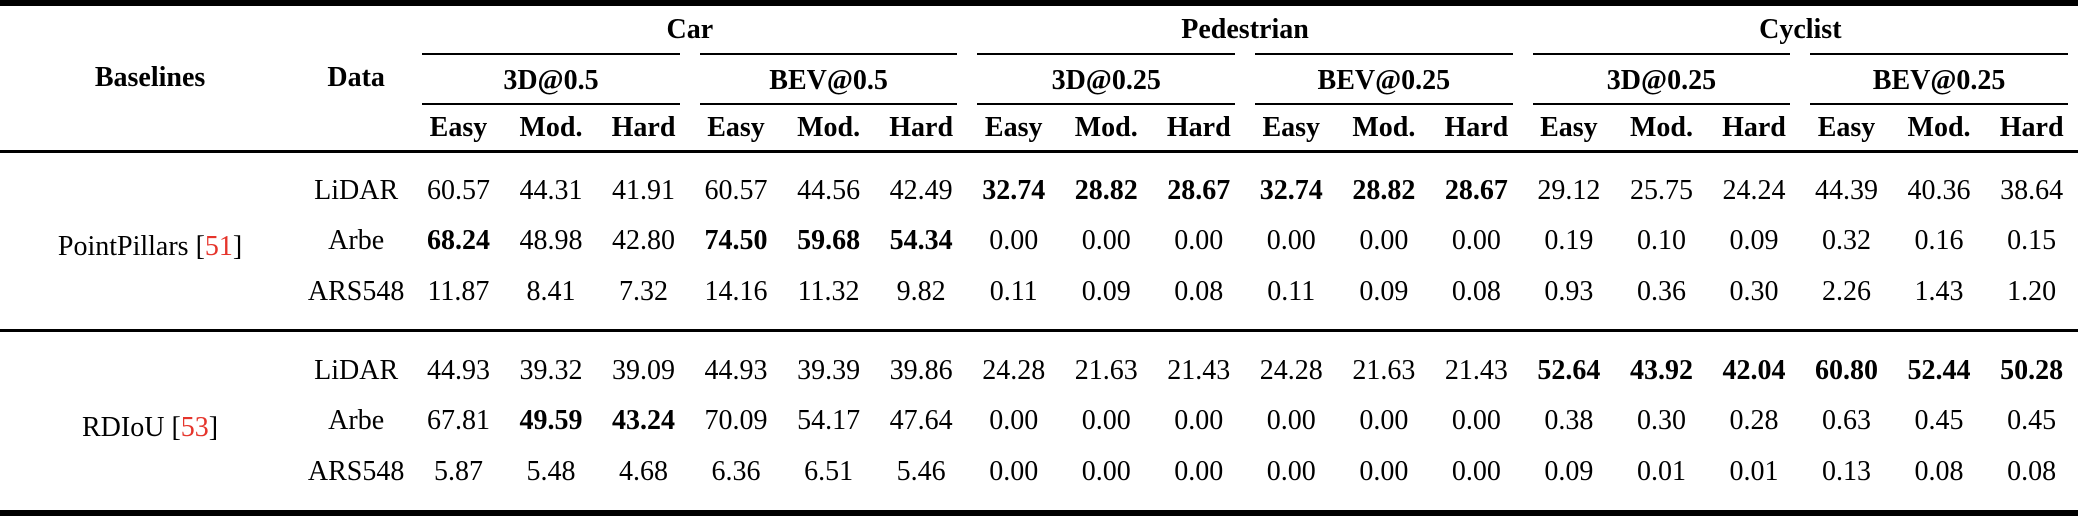  I want to click on value-cell: 1.43, so click(1939, 291).